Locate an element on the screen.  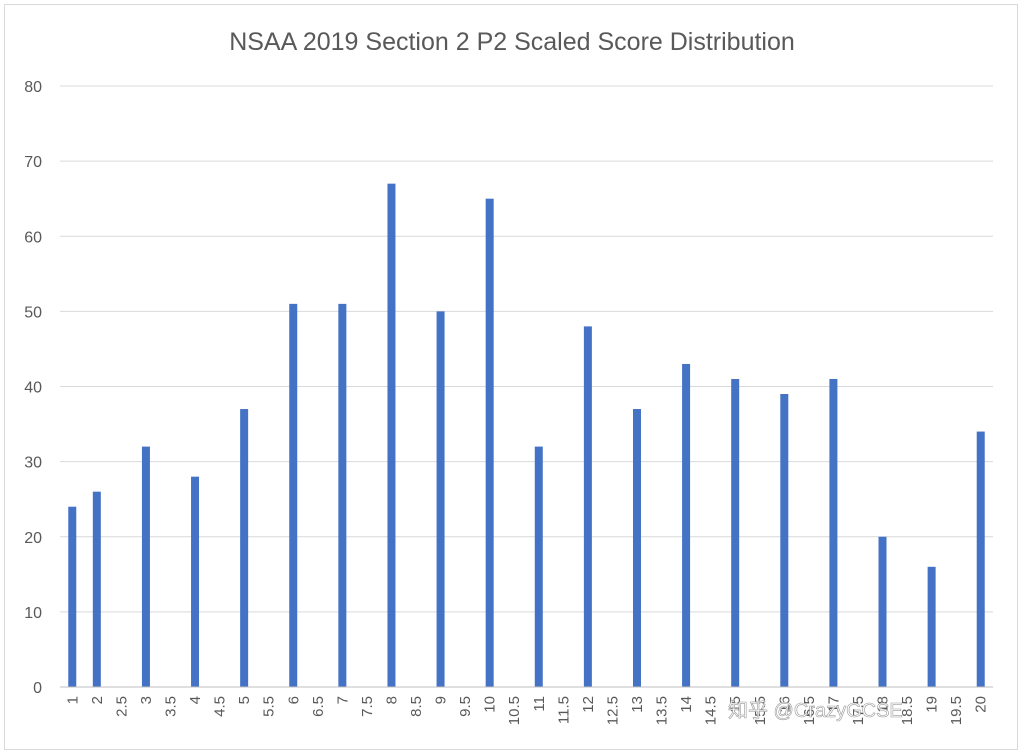
x-tick-label: 16 is located at coordinates (784, 704).